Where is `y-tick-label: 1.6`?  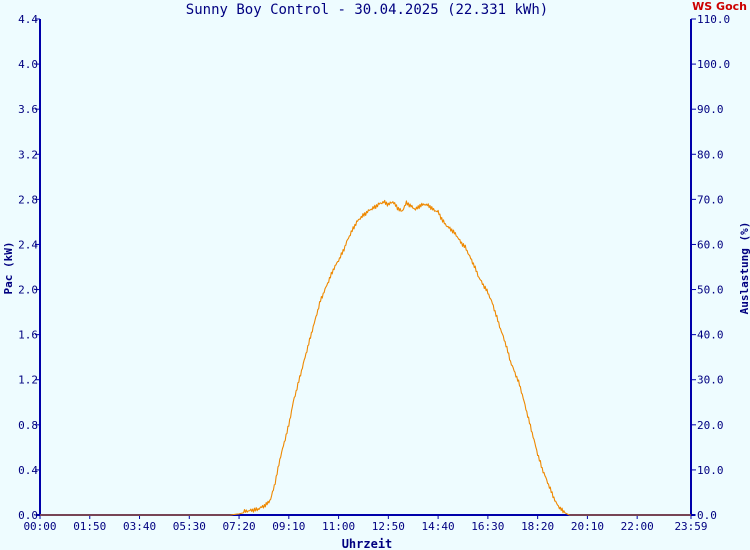 y-tick-label: 1.6 is located at coordinates (28, 335).